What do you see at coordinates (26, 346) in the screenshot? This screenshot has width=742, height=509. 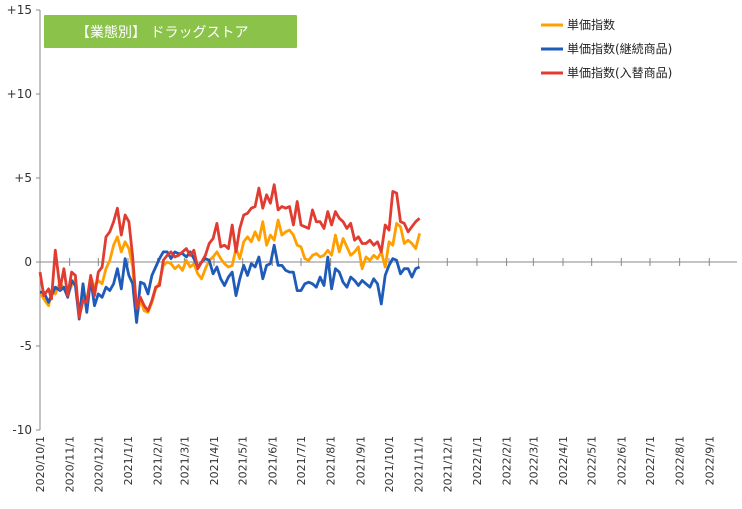 I see `y-tick-label: -5` at bounding box center [26, 346].